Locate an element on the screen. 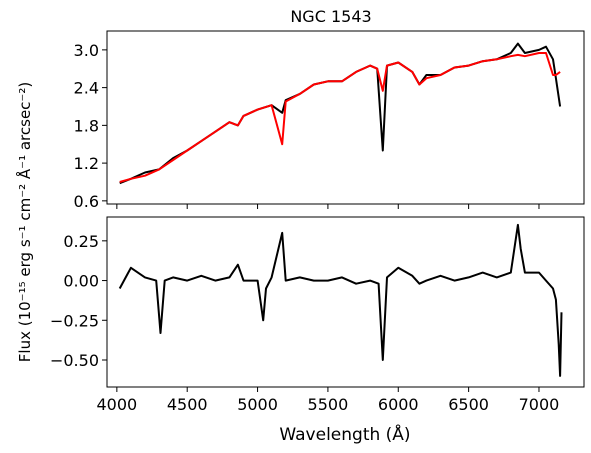 The image size is (591, 453). top-ytick-label: 2.4 is located at coordinates (86, 88).